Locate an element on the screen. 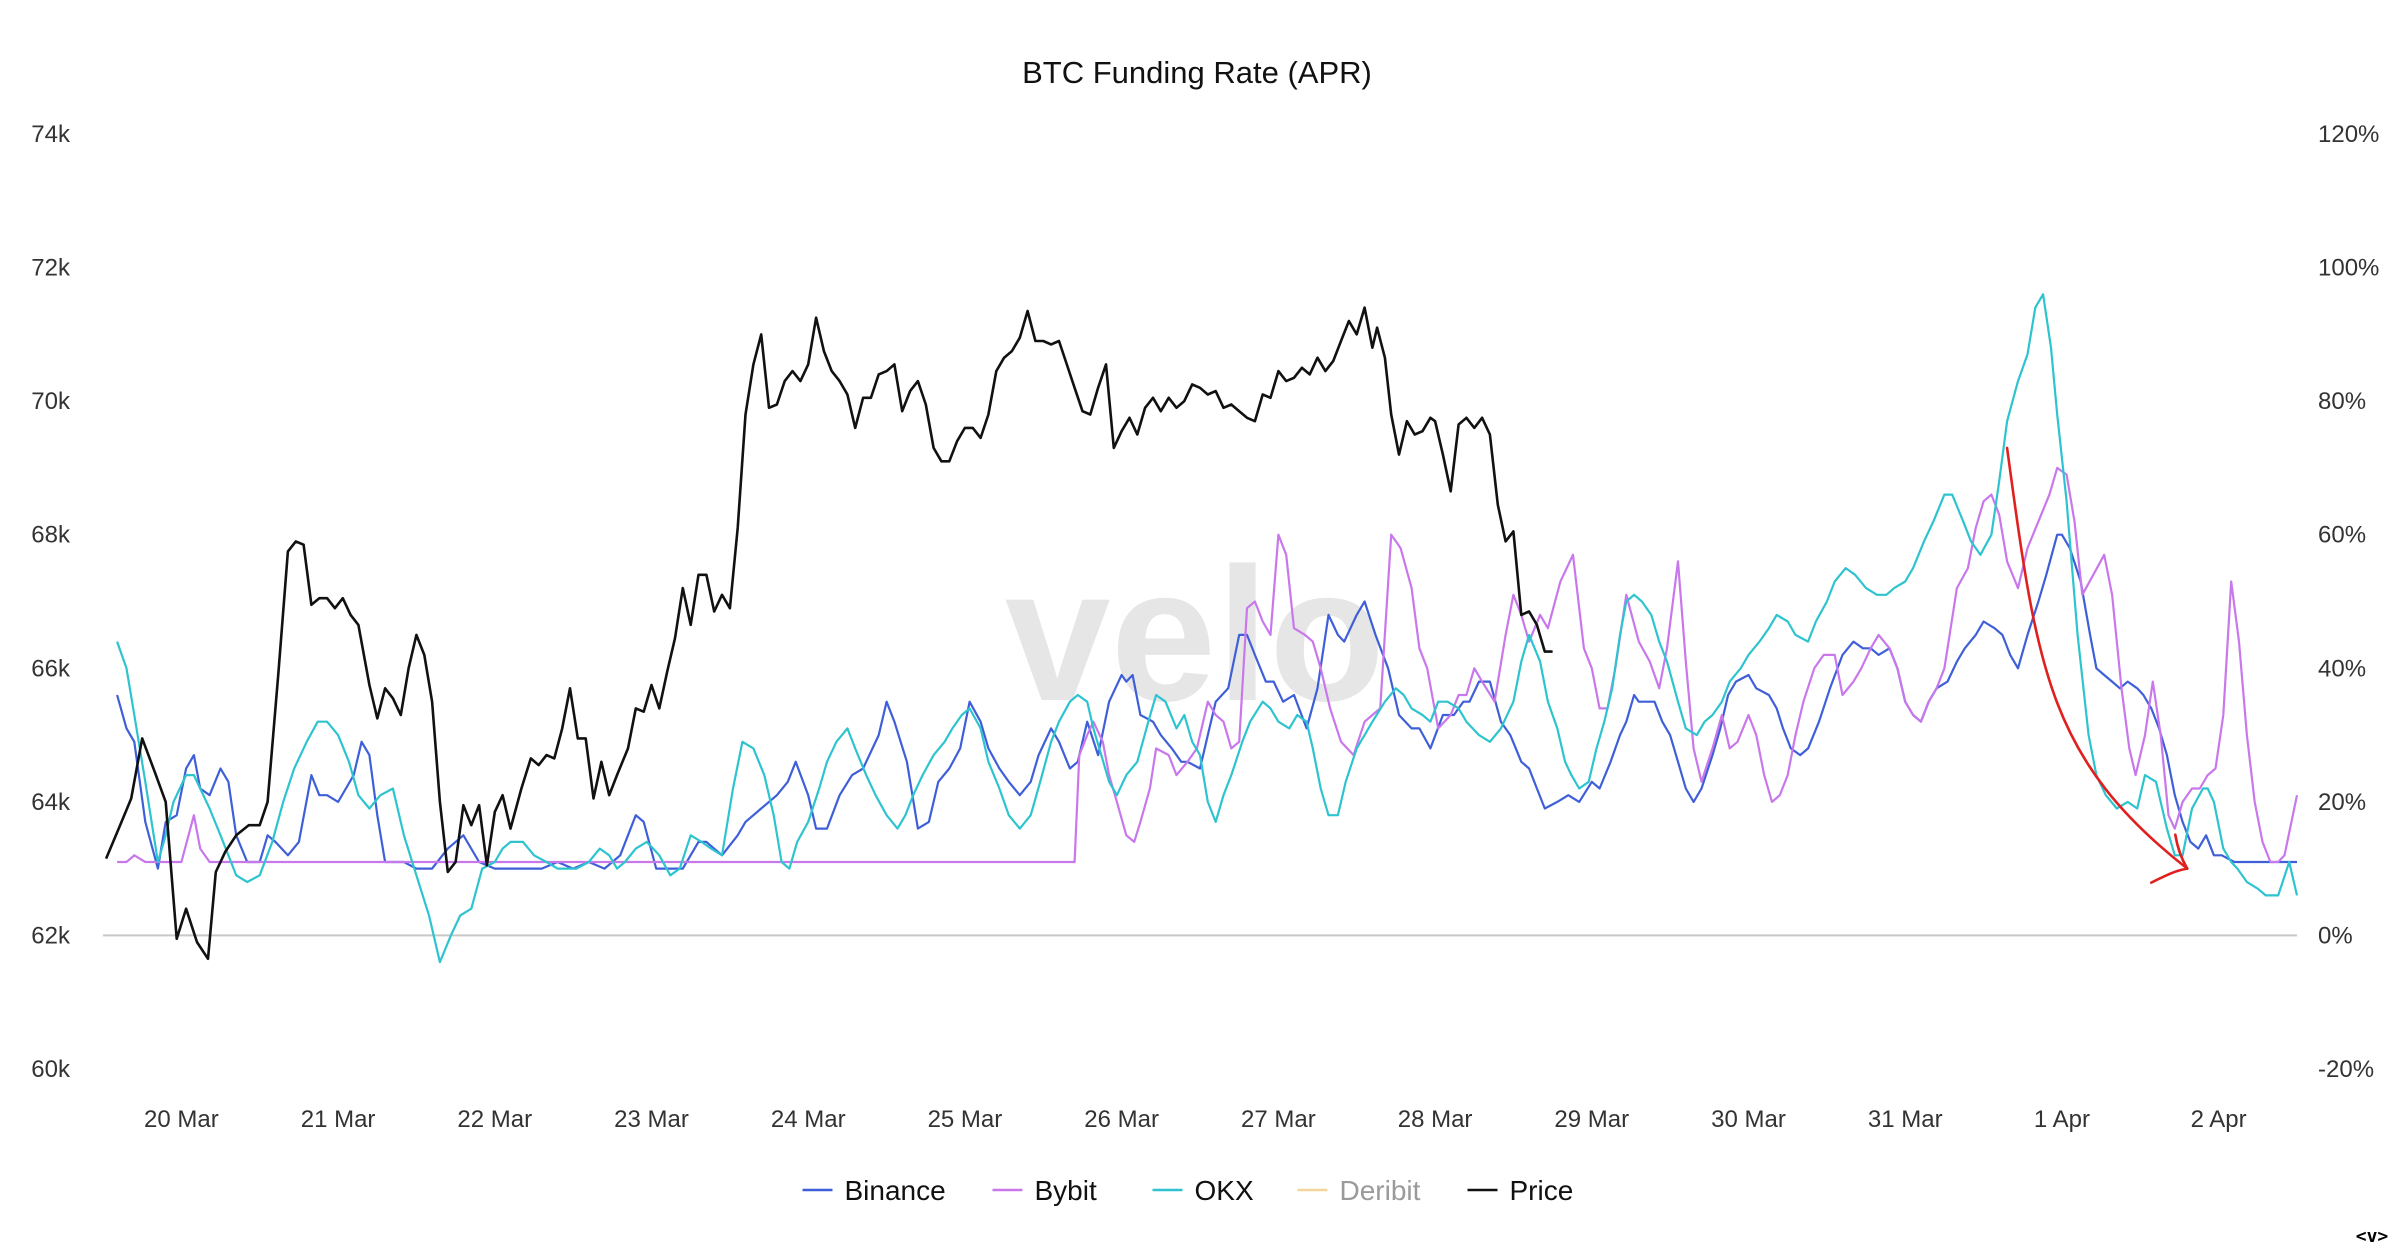 Image resolution: width=2400 pixels, height=1255 pixels. left-tick-label: 68k is located at coordinates (51, 535).